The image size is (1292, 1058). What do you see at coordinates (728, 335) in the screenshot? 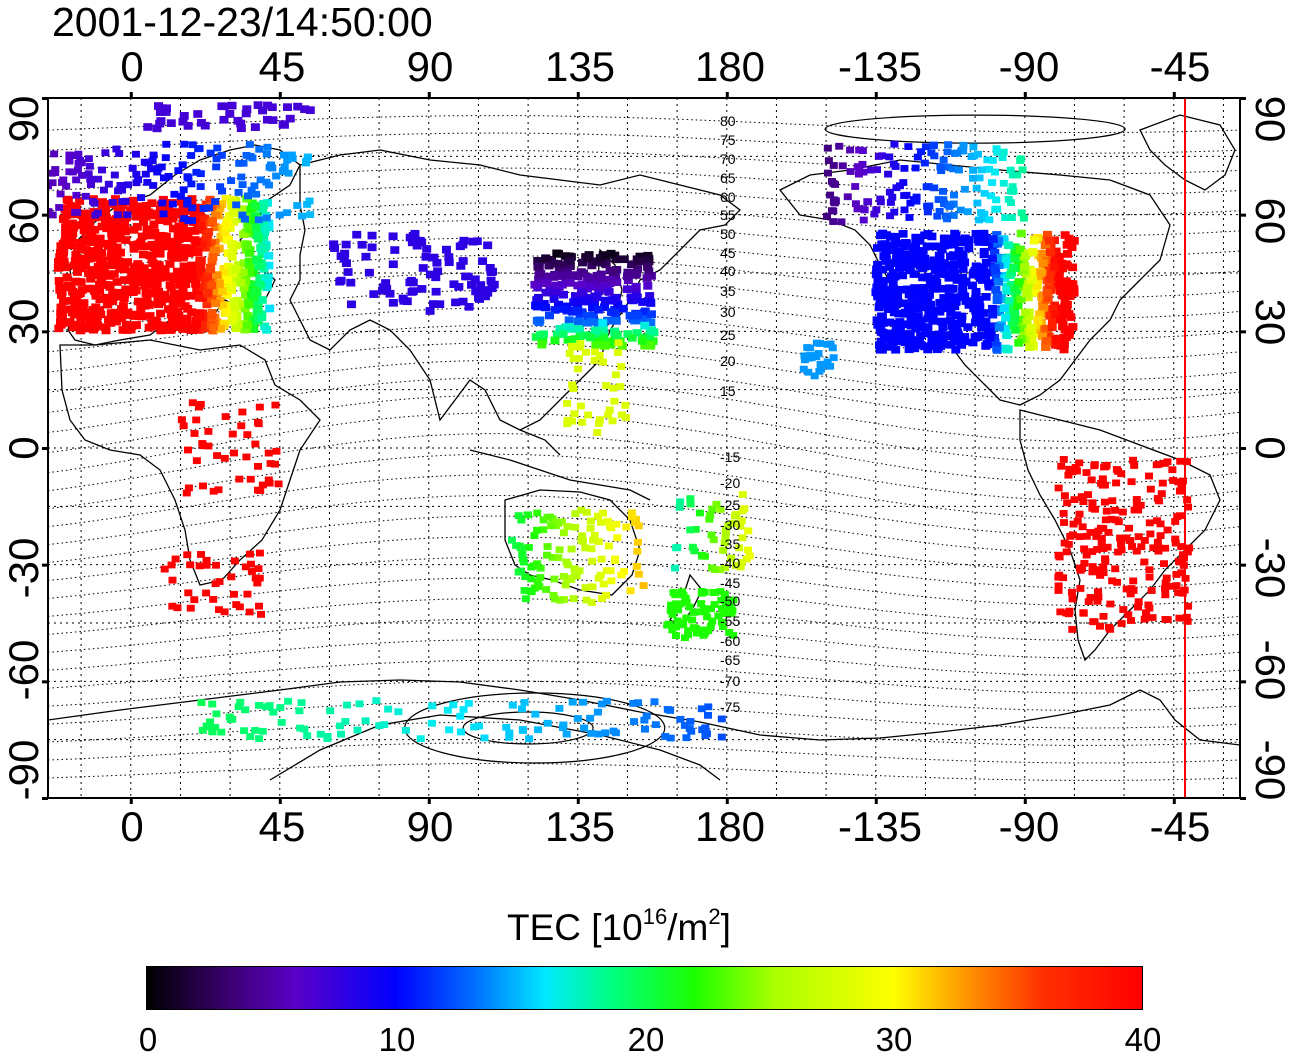
I see `contour-label: 25` at bounding box center [728, 335].